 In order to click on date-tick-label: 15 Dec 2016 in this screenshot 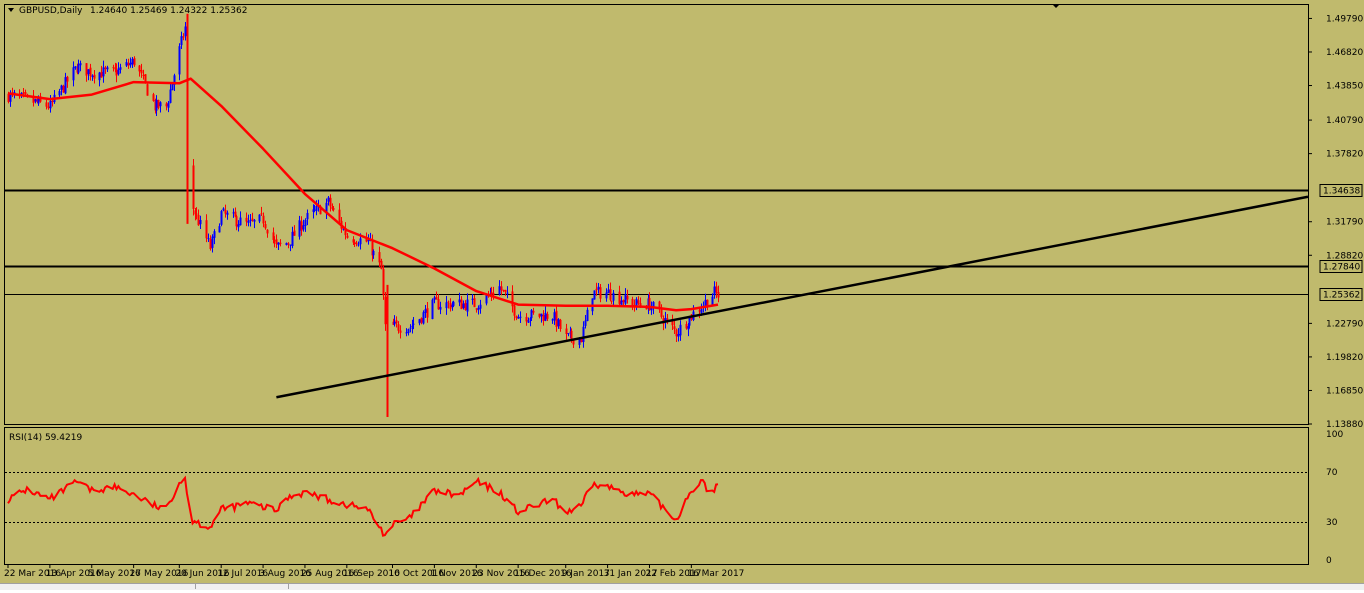, I will do `click(543, 574)`.